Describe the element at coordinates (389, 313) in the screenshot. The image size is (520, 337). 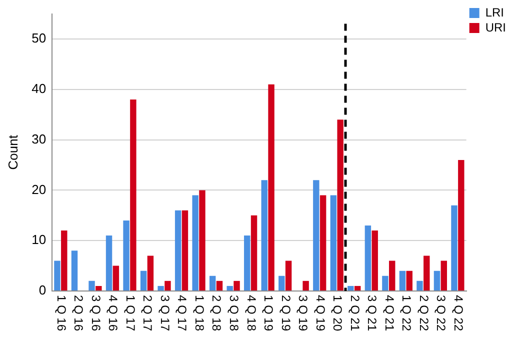
I see `x-tick-label: 4 Q 21` at that location.